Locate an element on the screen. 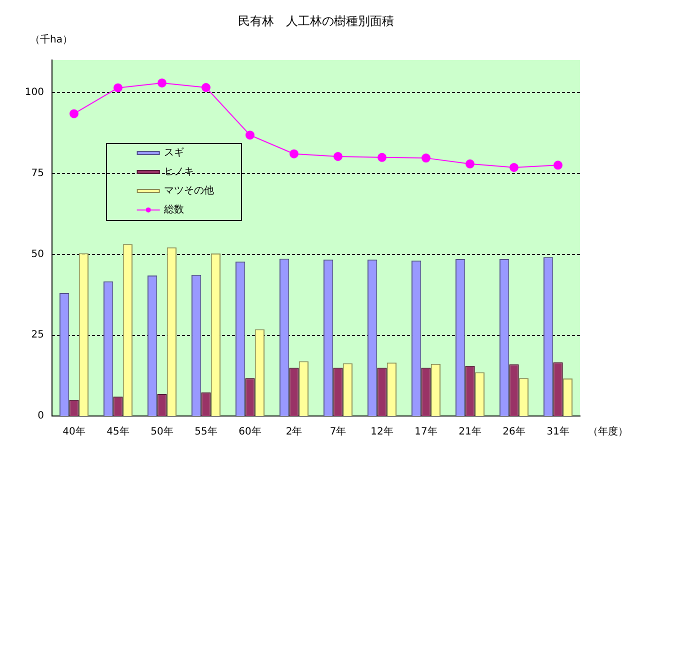 Image resolution: width=700 pixels, height=649 pixels. x-tick-label: 26年 is located at coordinates (514, 432).